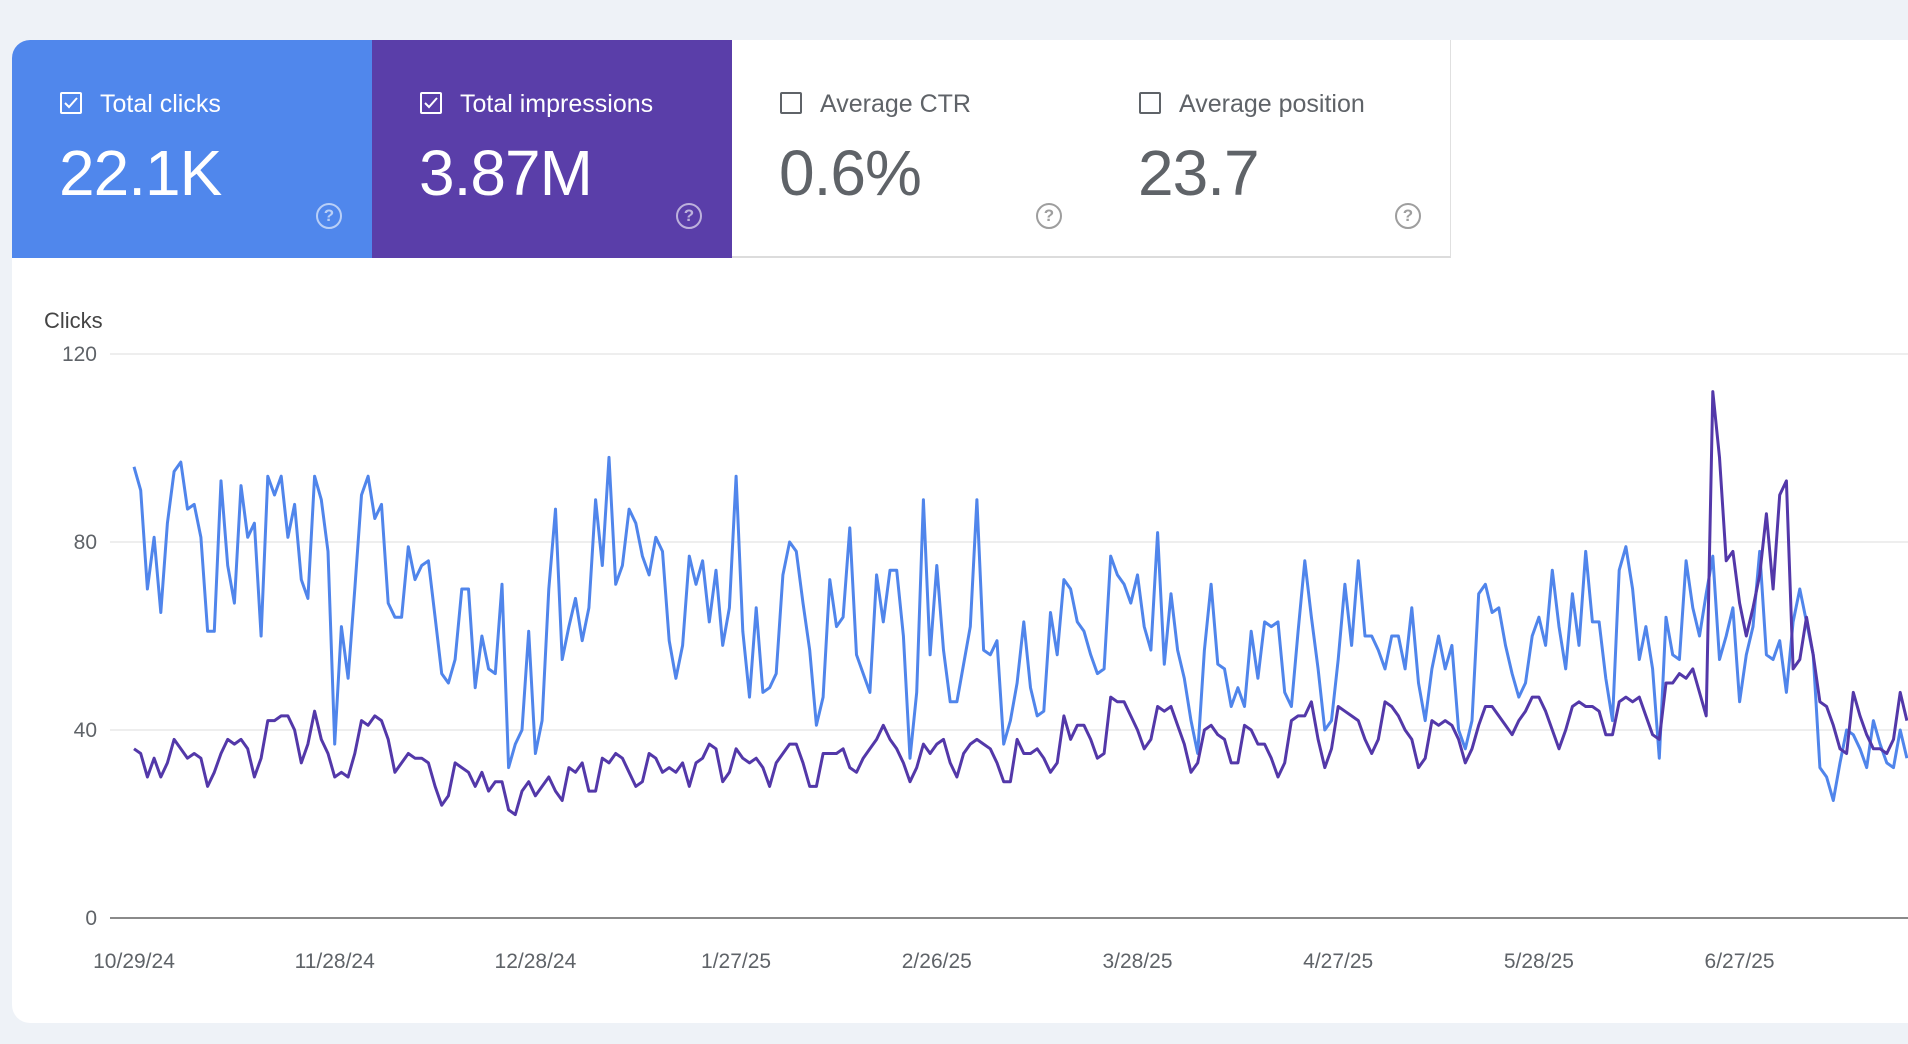 The width and height of the screenshot is (1908, 1044). I want to click on metric-value: 3.87M, so click(506, 173).